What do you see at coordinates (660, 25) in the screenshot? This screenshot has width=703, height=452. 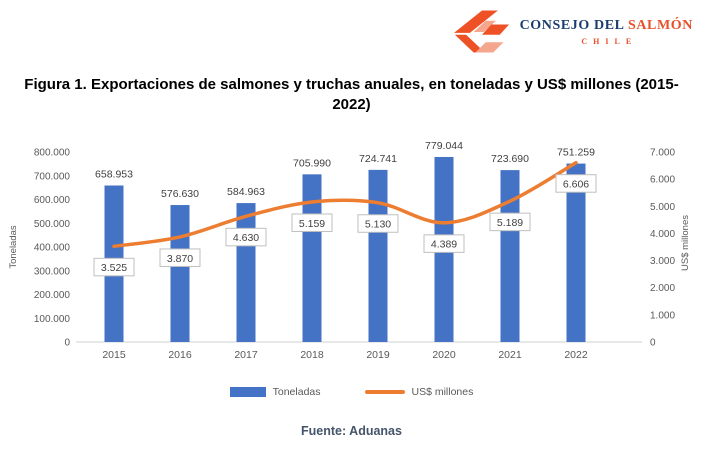 I see `logo-name-accent: SALMÓN` at bounding box center [660, 25].